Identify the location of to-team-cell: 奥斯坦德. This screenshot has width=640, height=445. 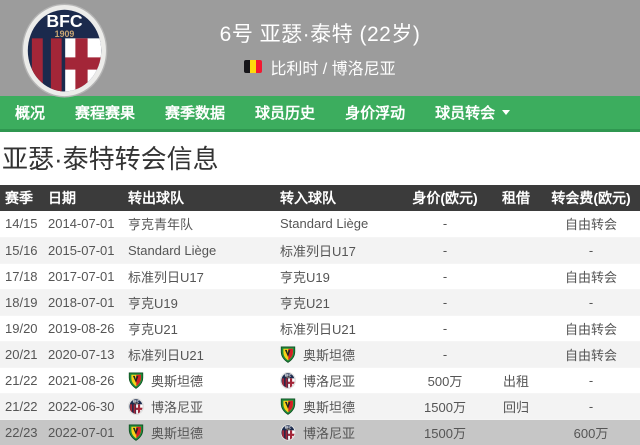
(338, 354).